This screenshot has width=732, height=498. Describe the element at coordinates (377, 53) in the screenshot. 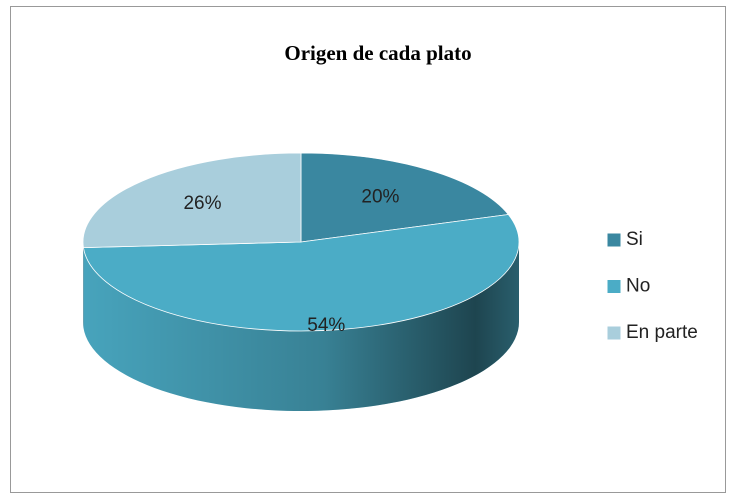

I see `chart-title: Origen de cada plato` at that location.